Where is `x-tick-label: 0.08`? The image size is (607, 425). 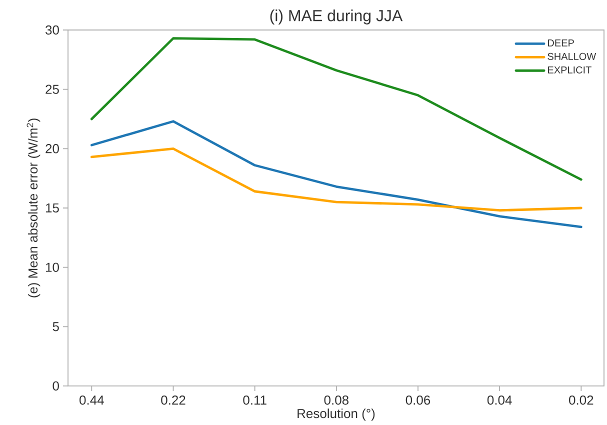 x-tick-label: 0.08 is located at coordinates (336, 400).